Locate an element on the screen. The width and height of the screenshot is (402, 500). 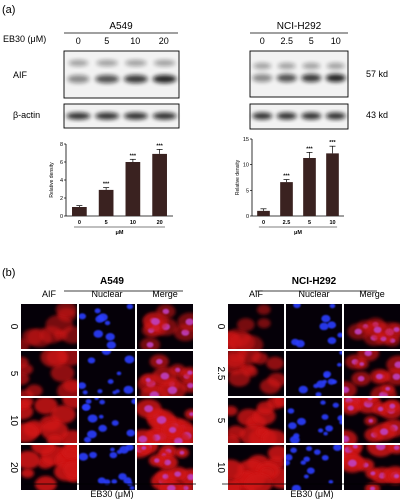
b-a549-tile-3-merge is located at coordinates (165, 467).